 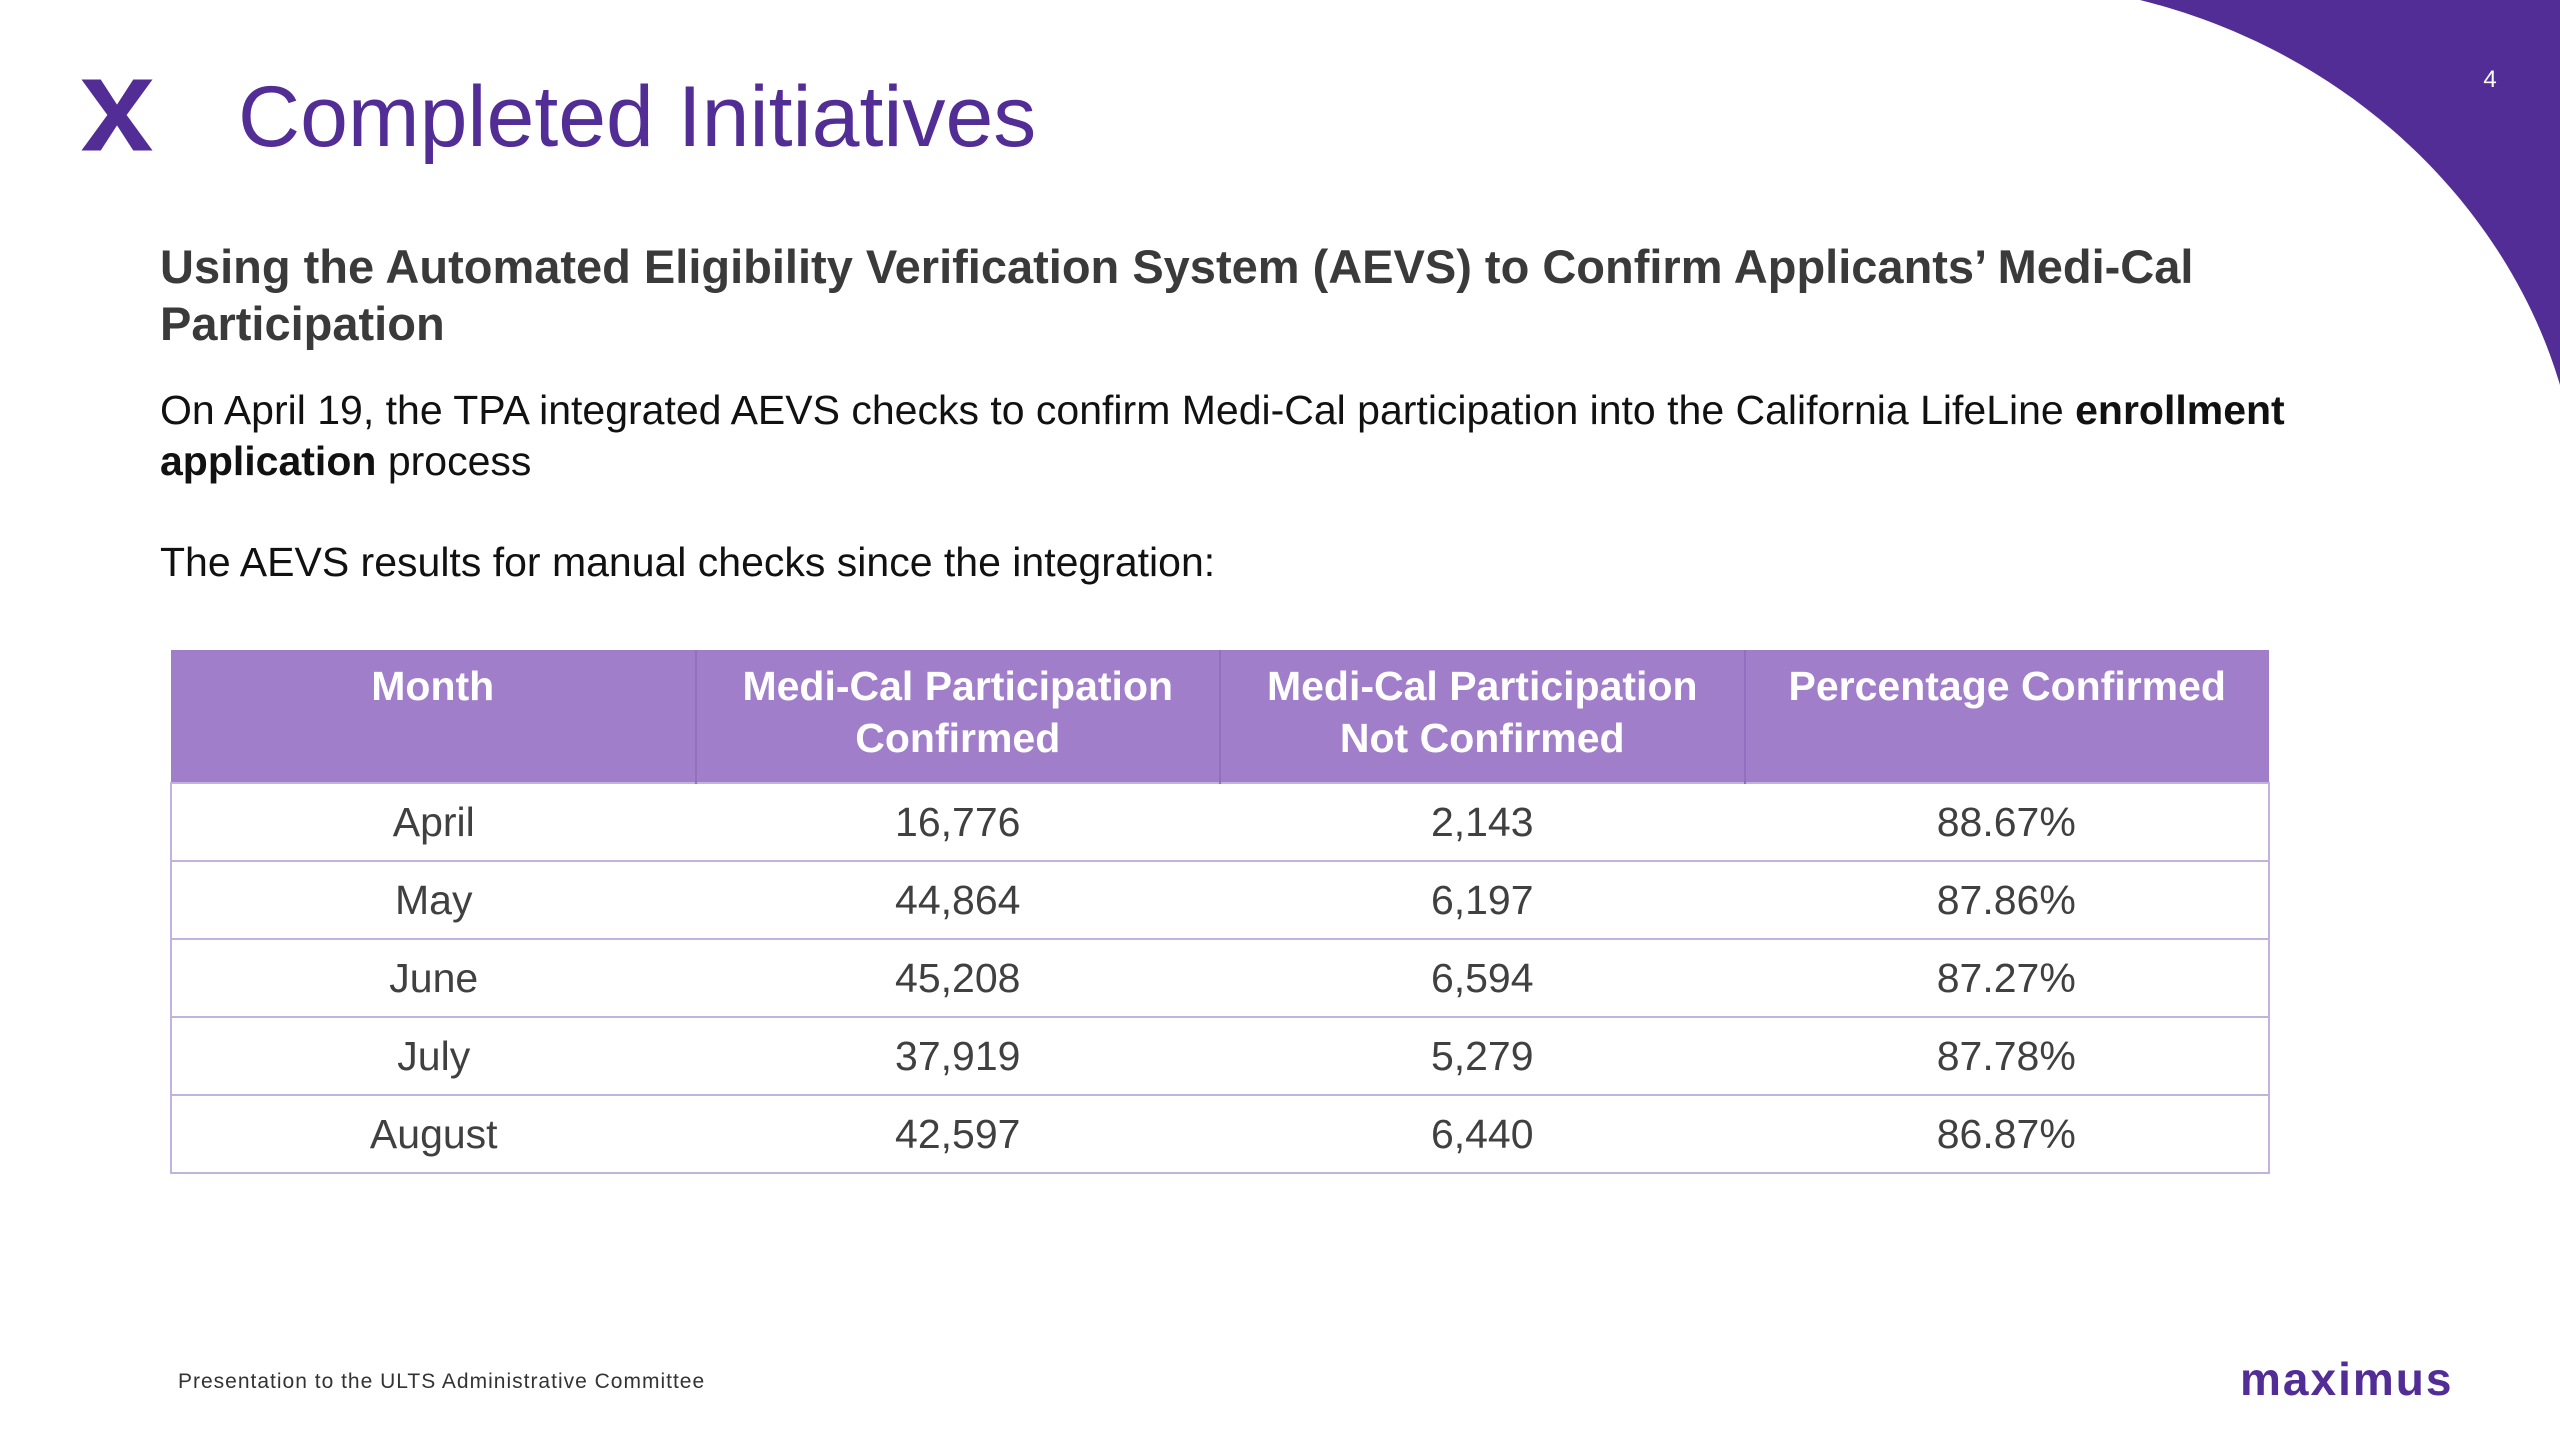 What do you see at coordinates (957, 1056) in the screenshot?
I see `cell-confirmed: 37,919` at bounding box center [957, 1056].